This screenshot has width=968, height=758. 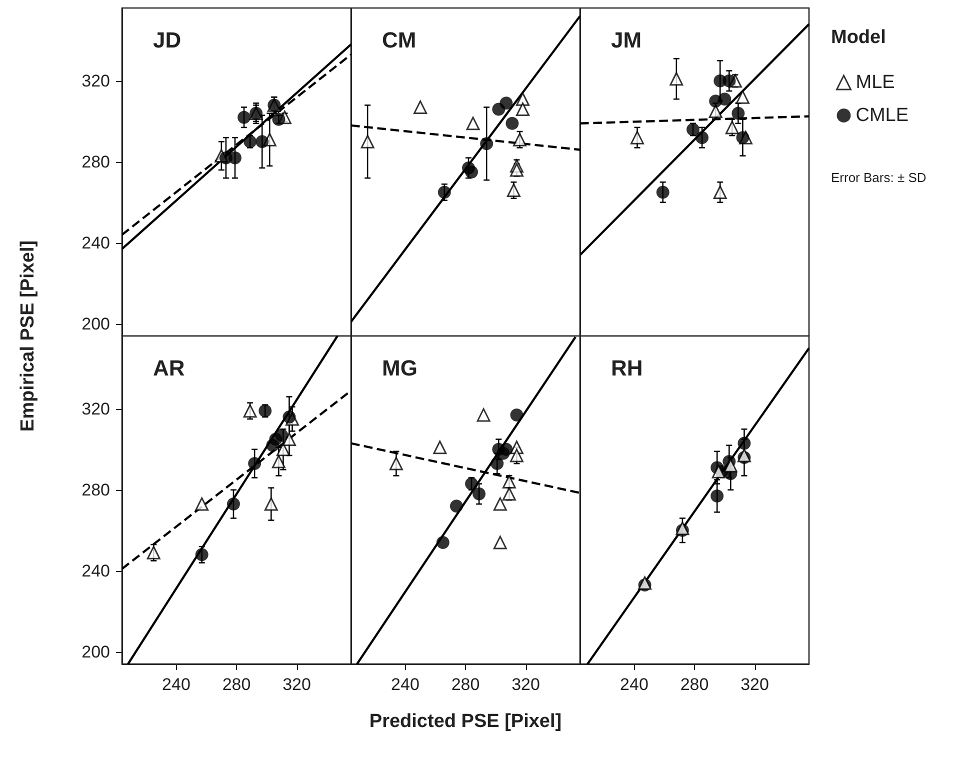 What do you see at coordinates (882, 115) in the screenshot?
I see `legend-label: CMLE` at bounding box center [882, 115].